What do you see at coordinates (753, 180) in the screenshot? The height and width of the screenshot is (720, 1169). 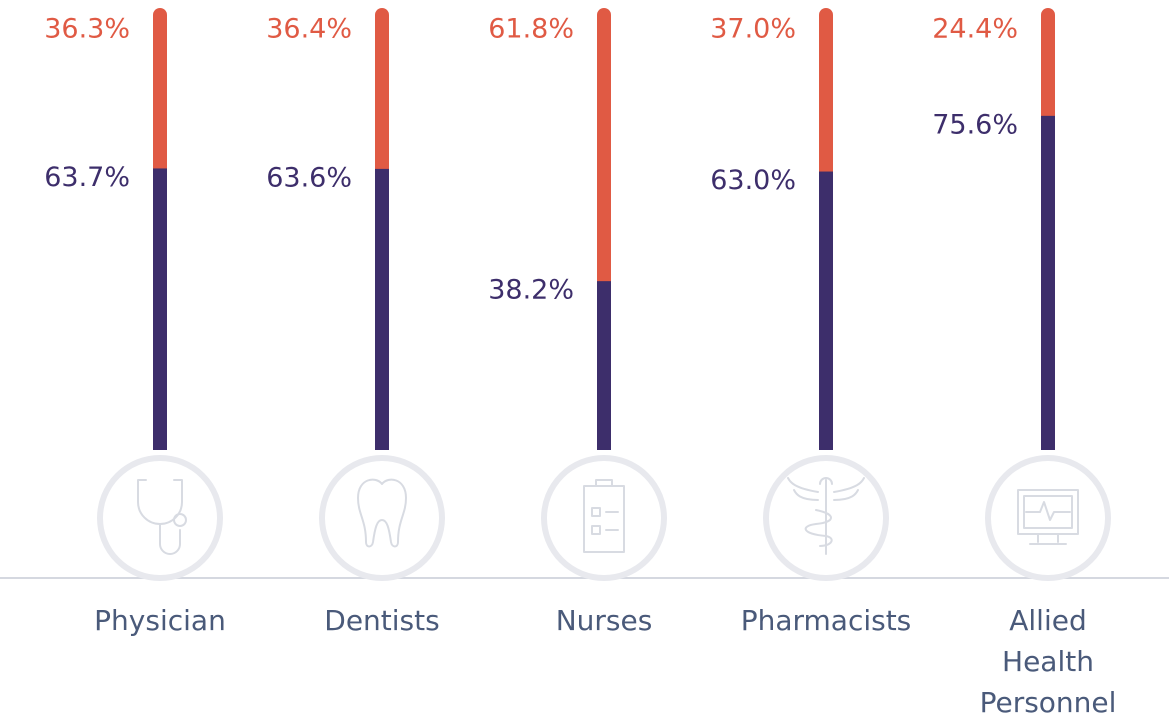 I see `value-label: 63.0%` at bounding box center [753, 180].